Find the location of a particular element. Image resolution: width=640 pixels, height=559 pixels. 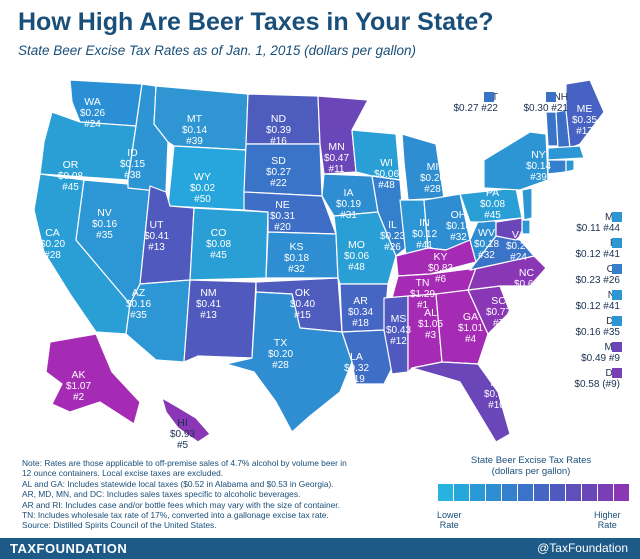

label-ak: AK $1.07 #2 is located at coordinates (79, 386).